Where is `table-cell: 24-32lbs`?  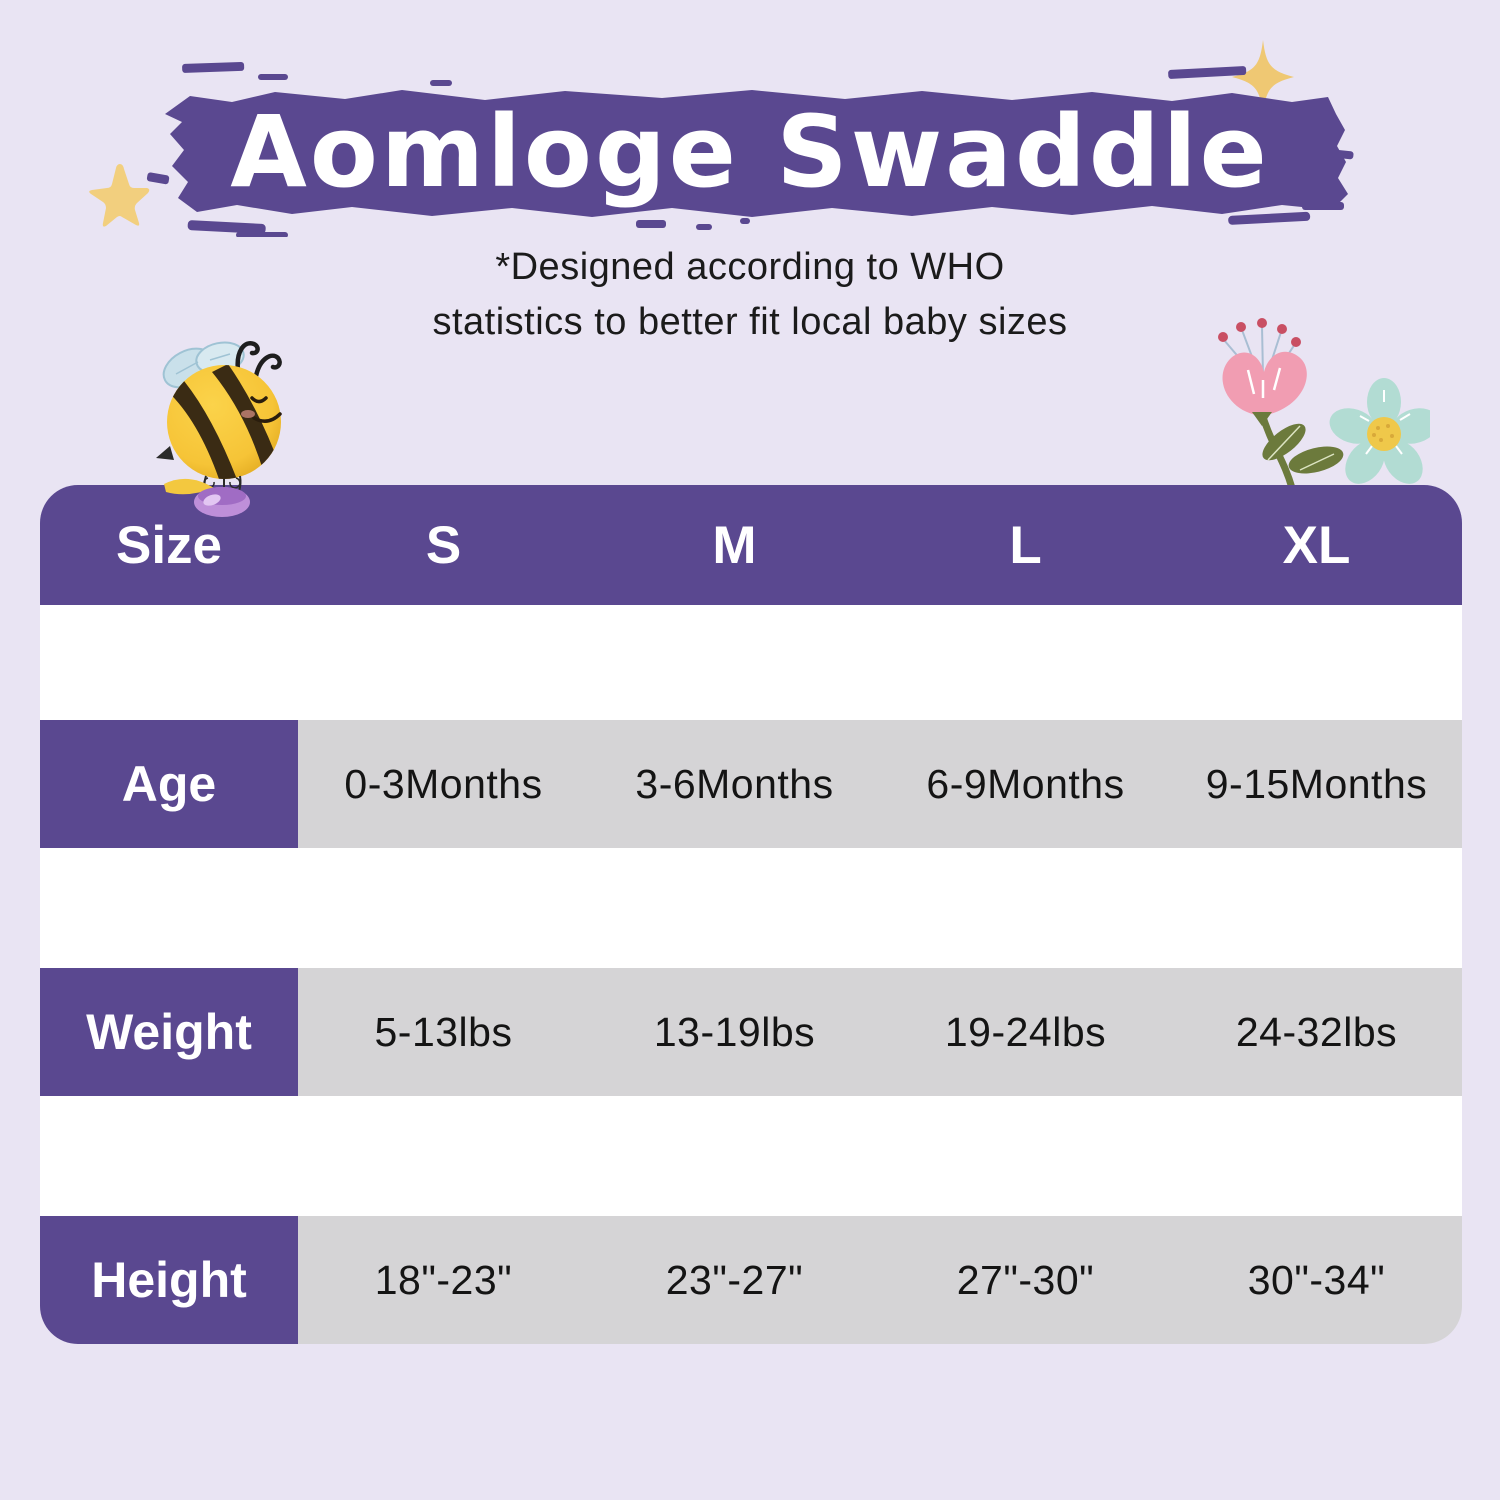
table-cell: 24-32lbs is located at coordinates (1316, 1031).